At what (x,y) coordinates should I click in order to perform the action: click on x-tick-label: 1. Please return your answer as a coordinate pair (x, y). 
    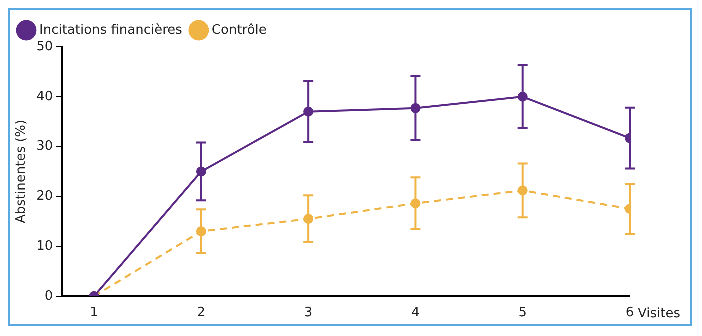
    Looking at the image, I should click on (94, 313).